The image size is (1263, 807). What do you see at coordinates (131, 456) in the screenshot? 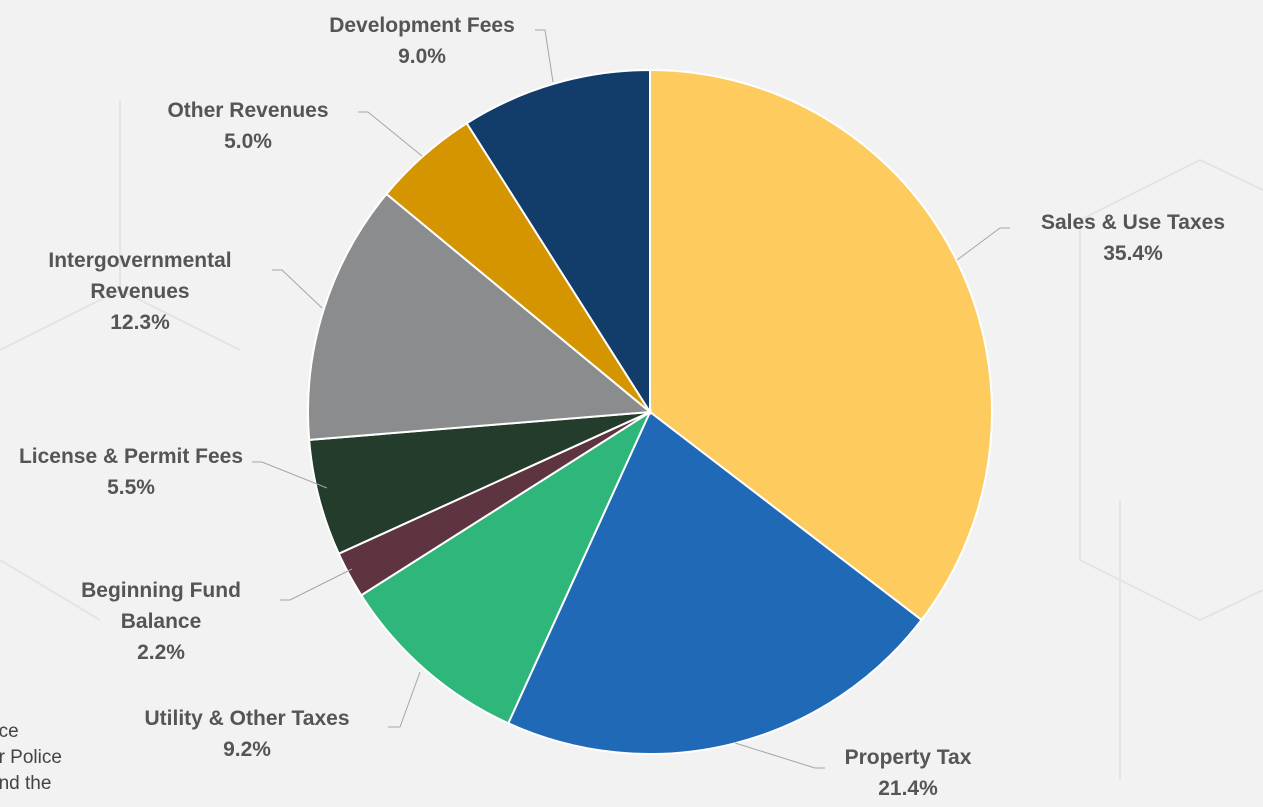
I see `category-label: License & Permit Fees` at bounding box center [131, 456].